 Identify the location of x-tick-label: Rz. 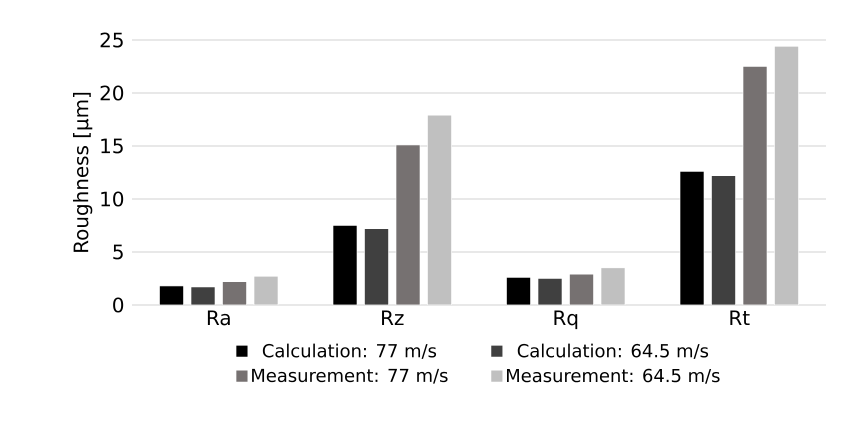
(393, 318).